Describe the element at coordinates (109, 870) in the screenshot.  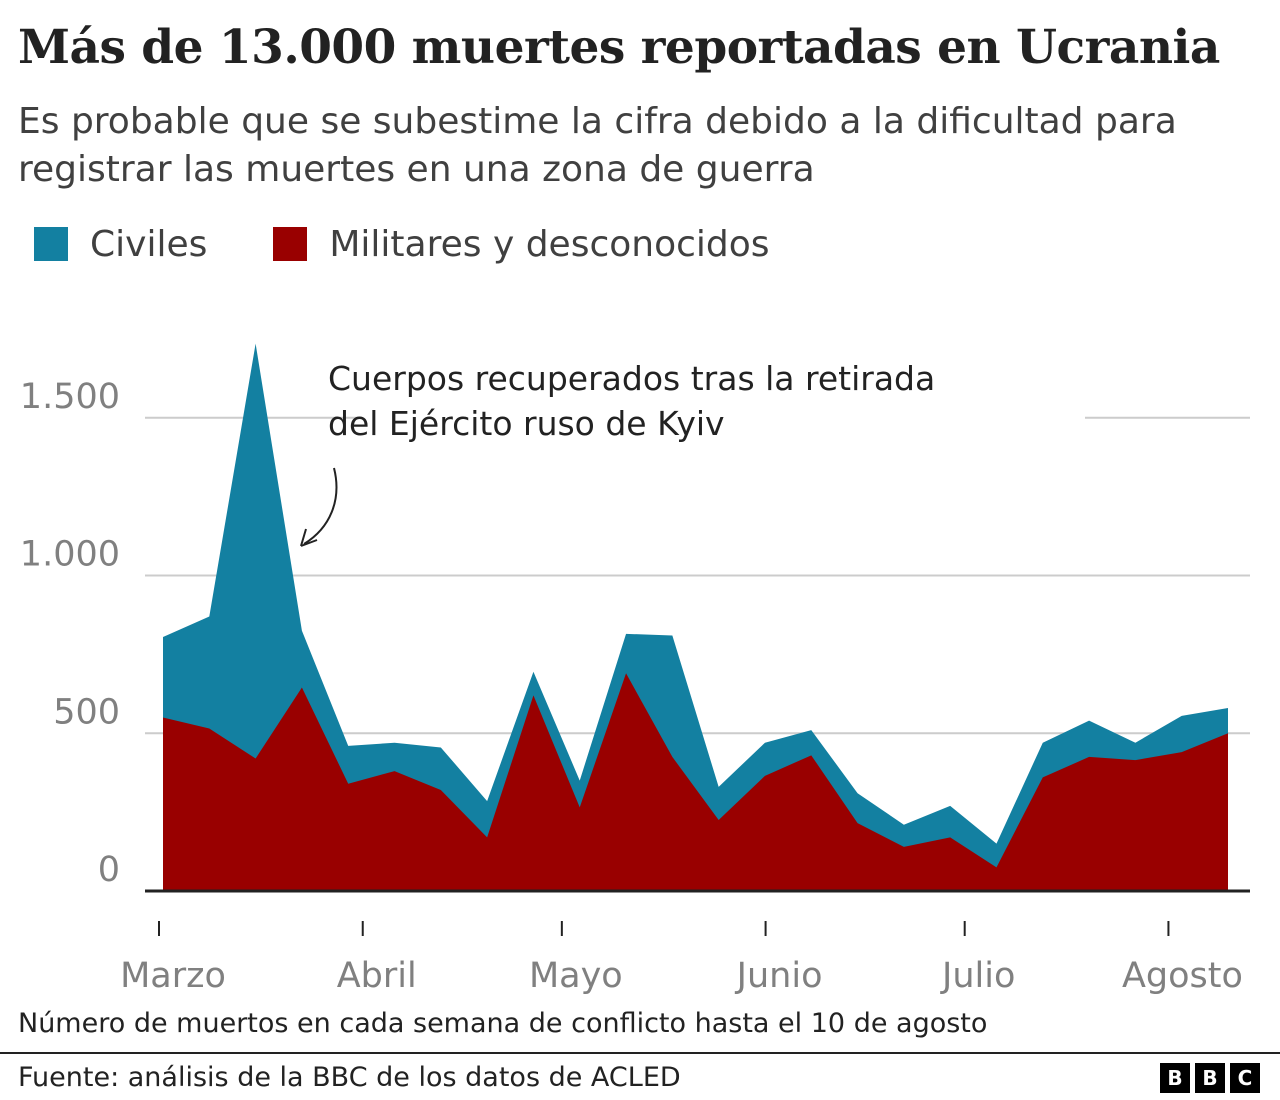
I see `y-tick-label-0: 0` at that location.